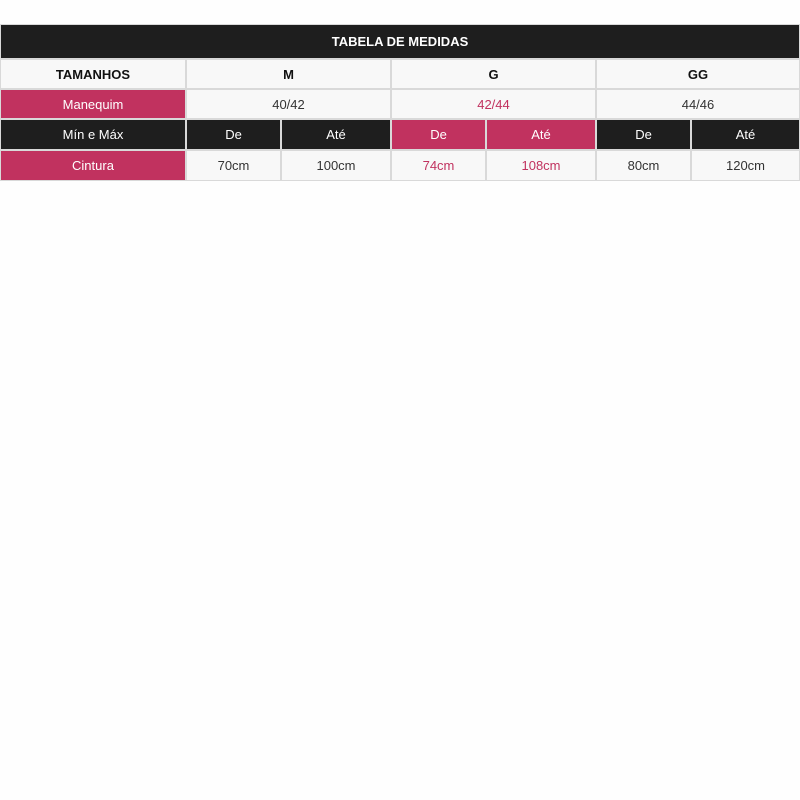 This screenshot has height=800, width=800. Describe the element at coordinates (288, 104) in the screenshot. I see `mannequin-m: 40/42` at that location.